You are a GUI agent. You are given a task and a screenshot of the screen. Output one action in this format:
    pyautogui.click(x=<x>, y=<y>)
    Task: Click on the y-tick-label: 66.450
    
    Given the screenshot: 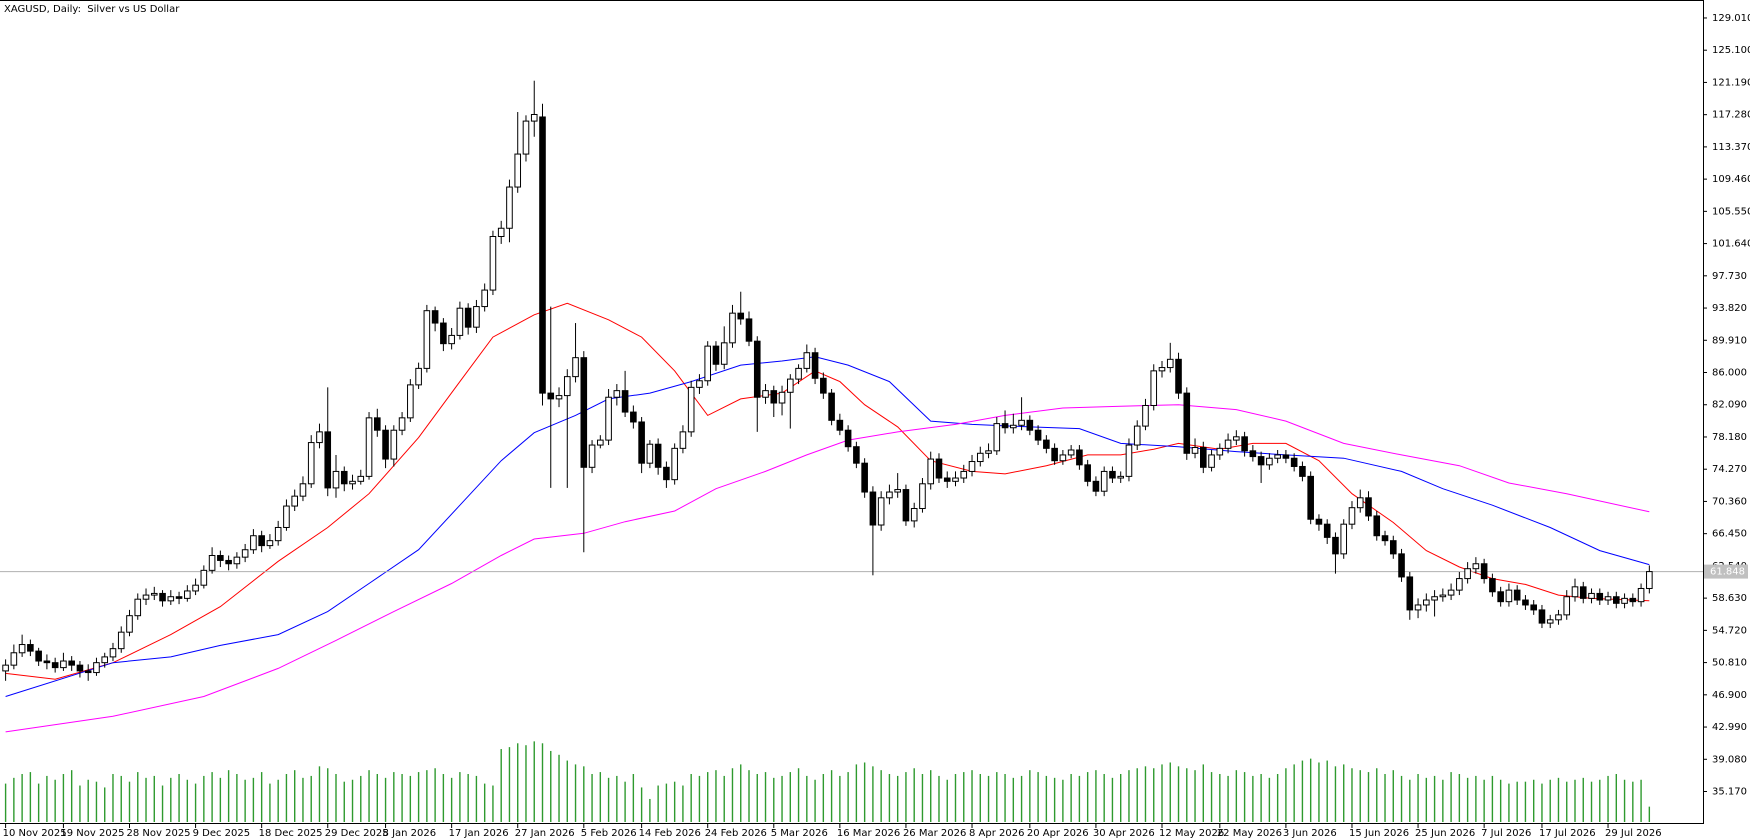 What is the action you would take?
    pyautogui.click(x=1729, y=534)
    